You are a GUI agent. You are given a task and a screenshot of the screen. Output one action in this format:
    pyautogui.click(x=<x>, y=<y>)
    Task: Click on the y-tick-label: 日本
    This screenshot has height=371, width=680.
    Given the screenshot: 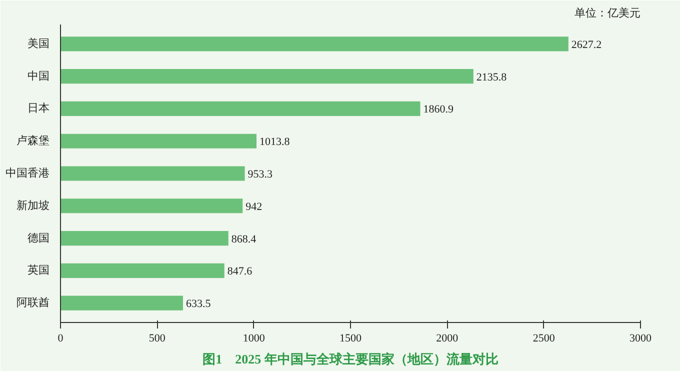 What is the action you would take?
    pyautogui.click(x=39, y=108)
    